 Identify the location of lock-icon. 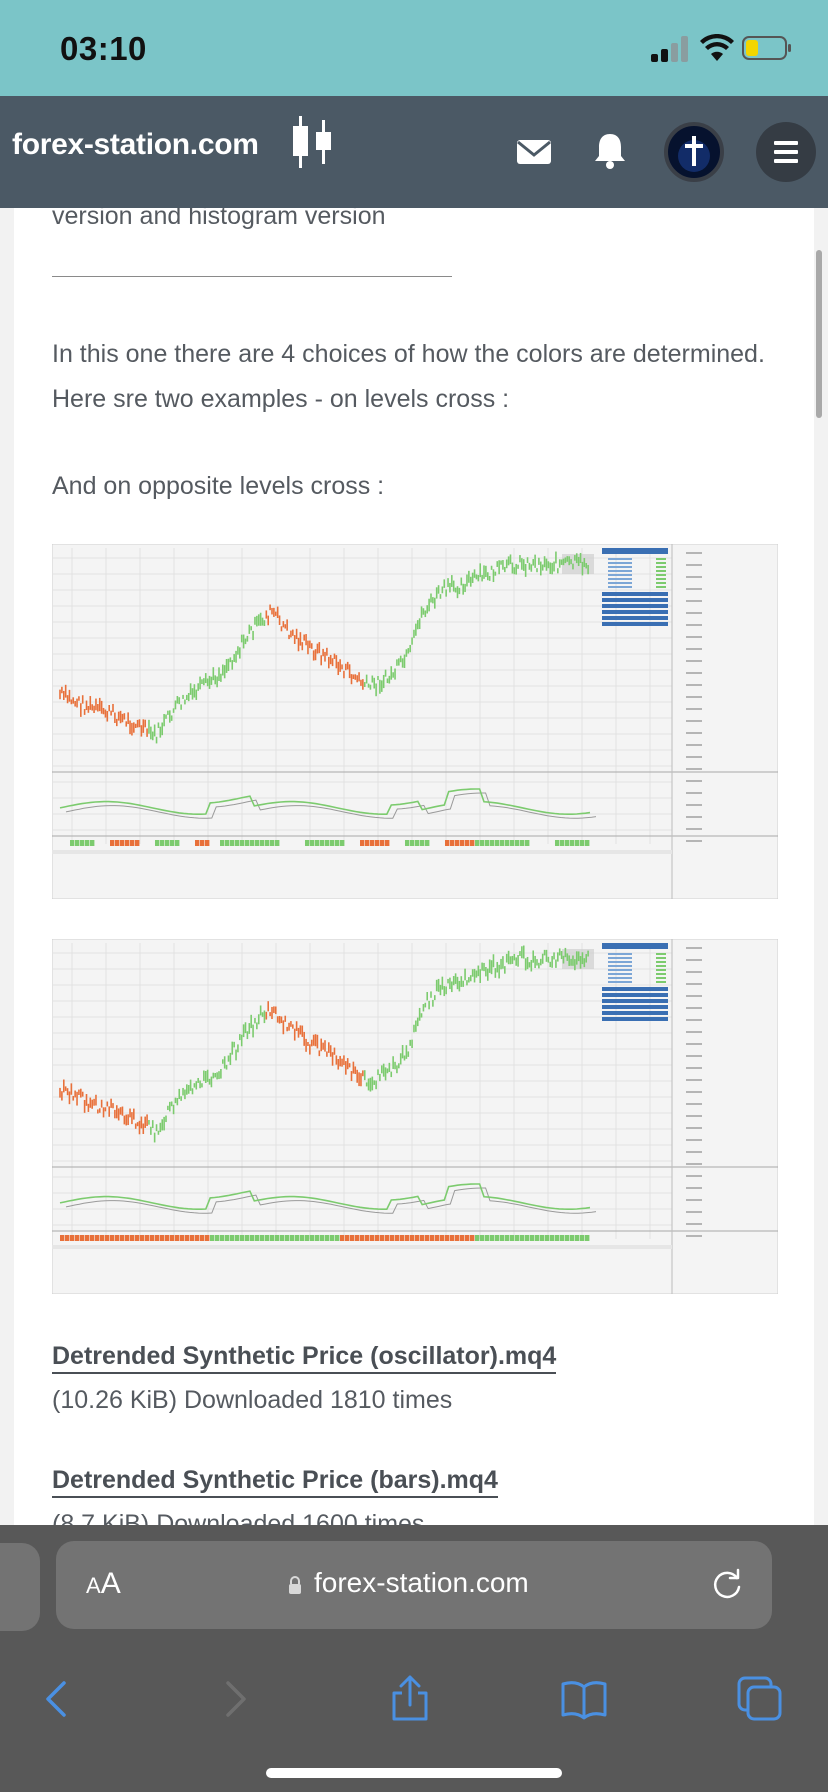
(295, 1585).